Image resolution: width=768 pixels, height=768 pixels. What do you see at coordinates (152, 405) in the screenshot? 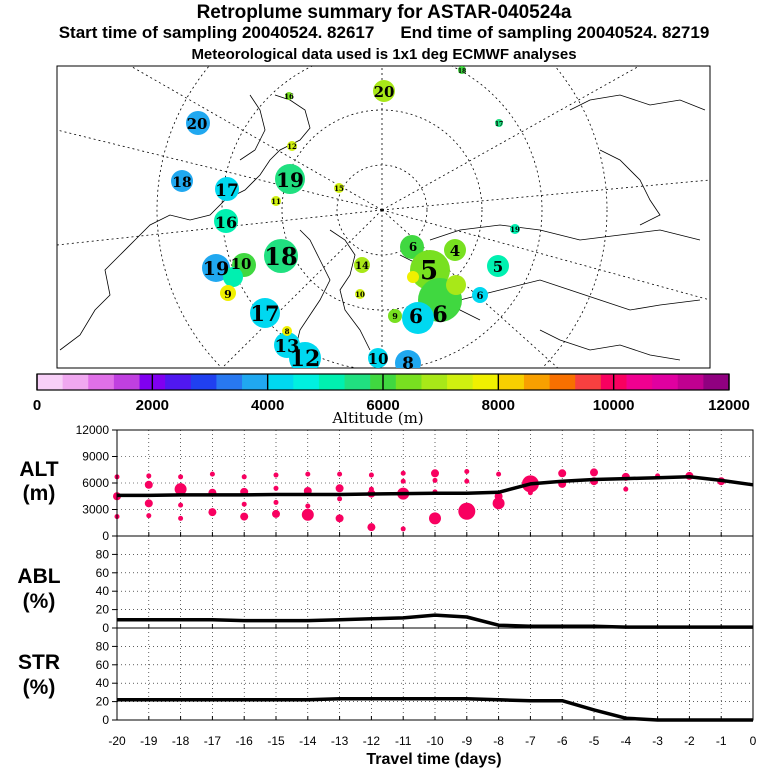
I see `colorbar-tick-label: 2000` at bounding box center [152, 405].